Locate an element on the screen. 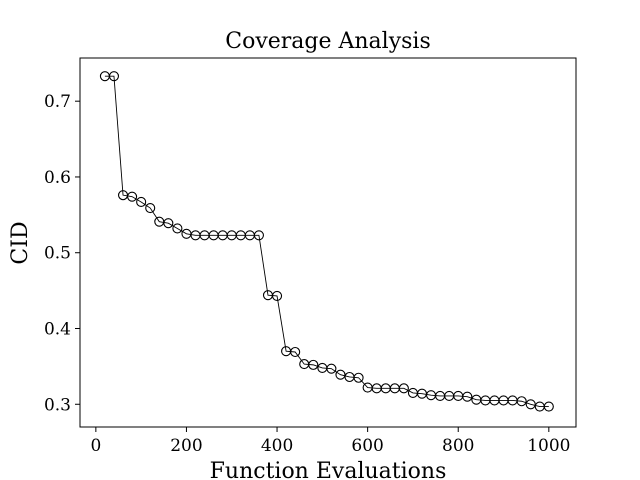 The image size is (640, 480). y-axis: 0.3 0.4 0.5 0.6 0.7 is located at coordinates (62, 253).